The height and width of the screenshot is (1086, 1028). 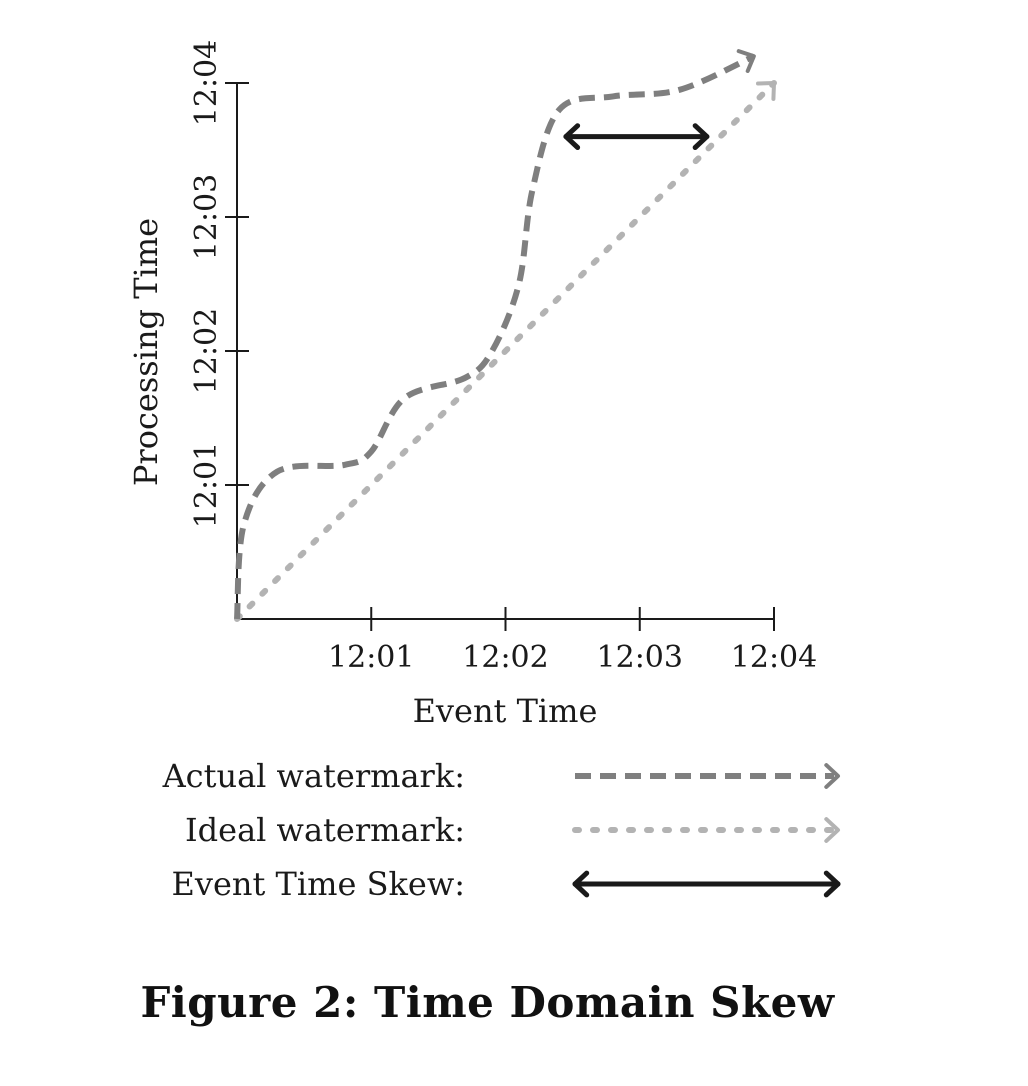 I want to click on y-axis-title: Processing Time, so click(x=146, y=352).